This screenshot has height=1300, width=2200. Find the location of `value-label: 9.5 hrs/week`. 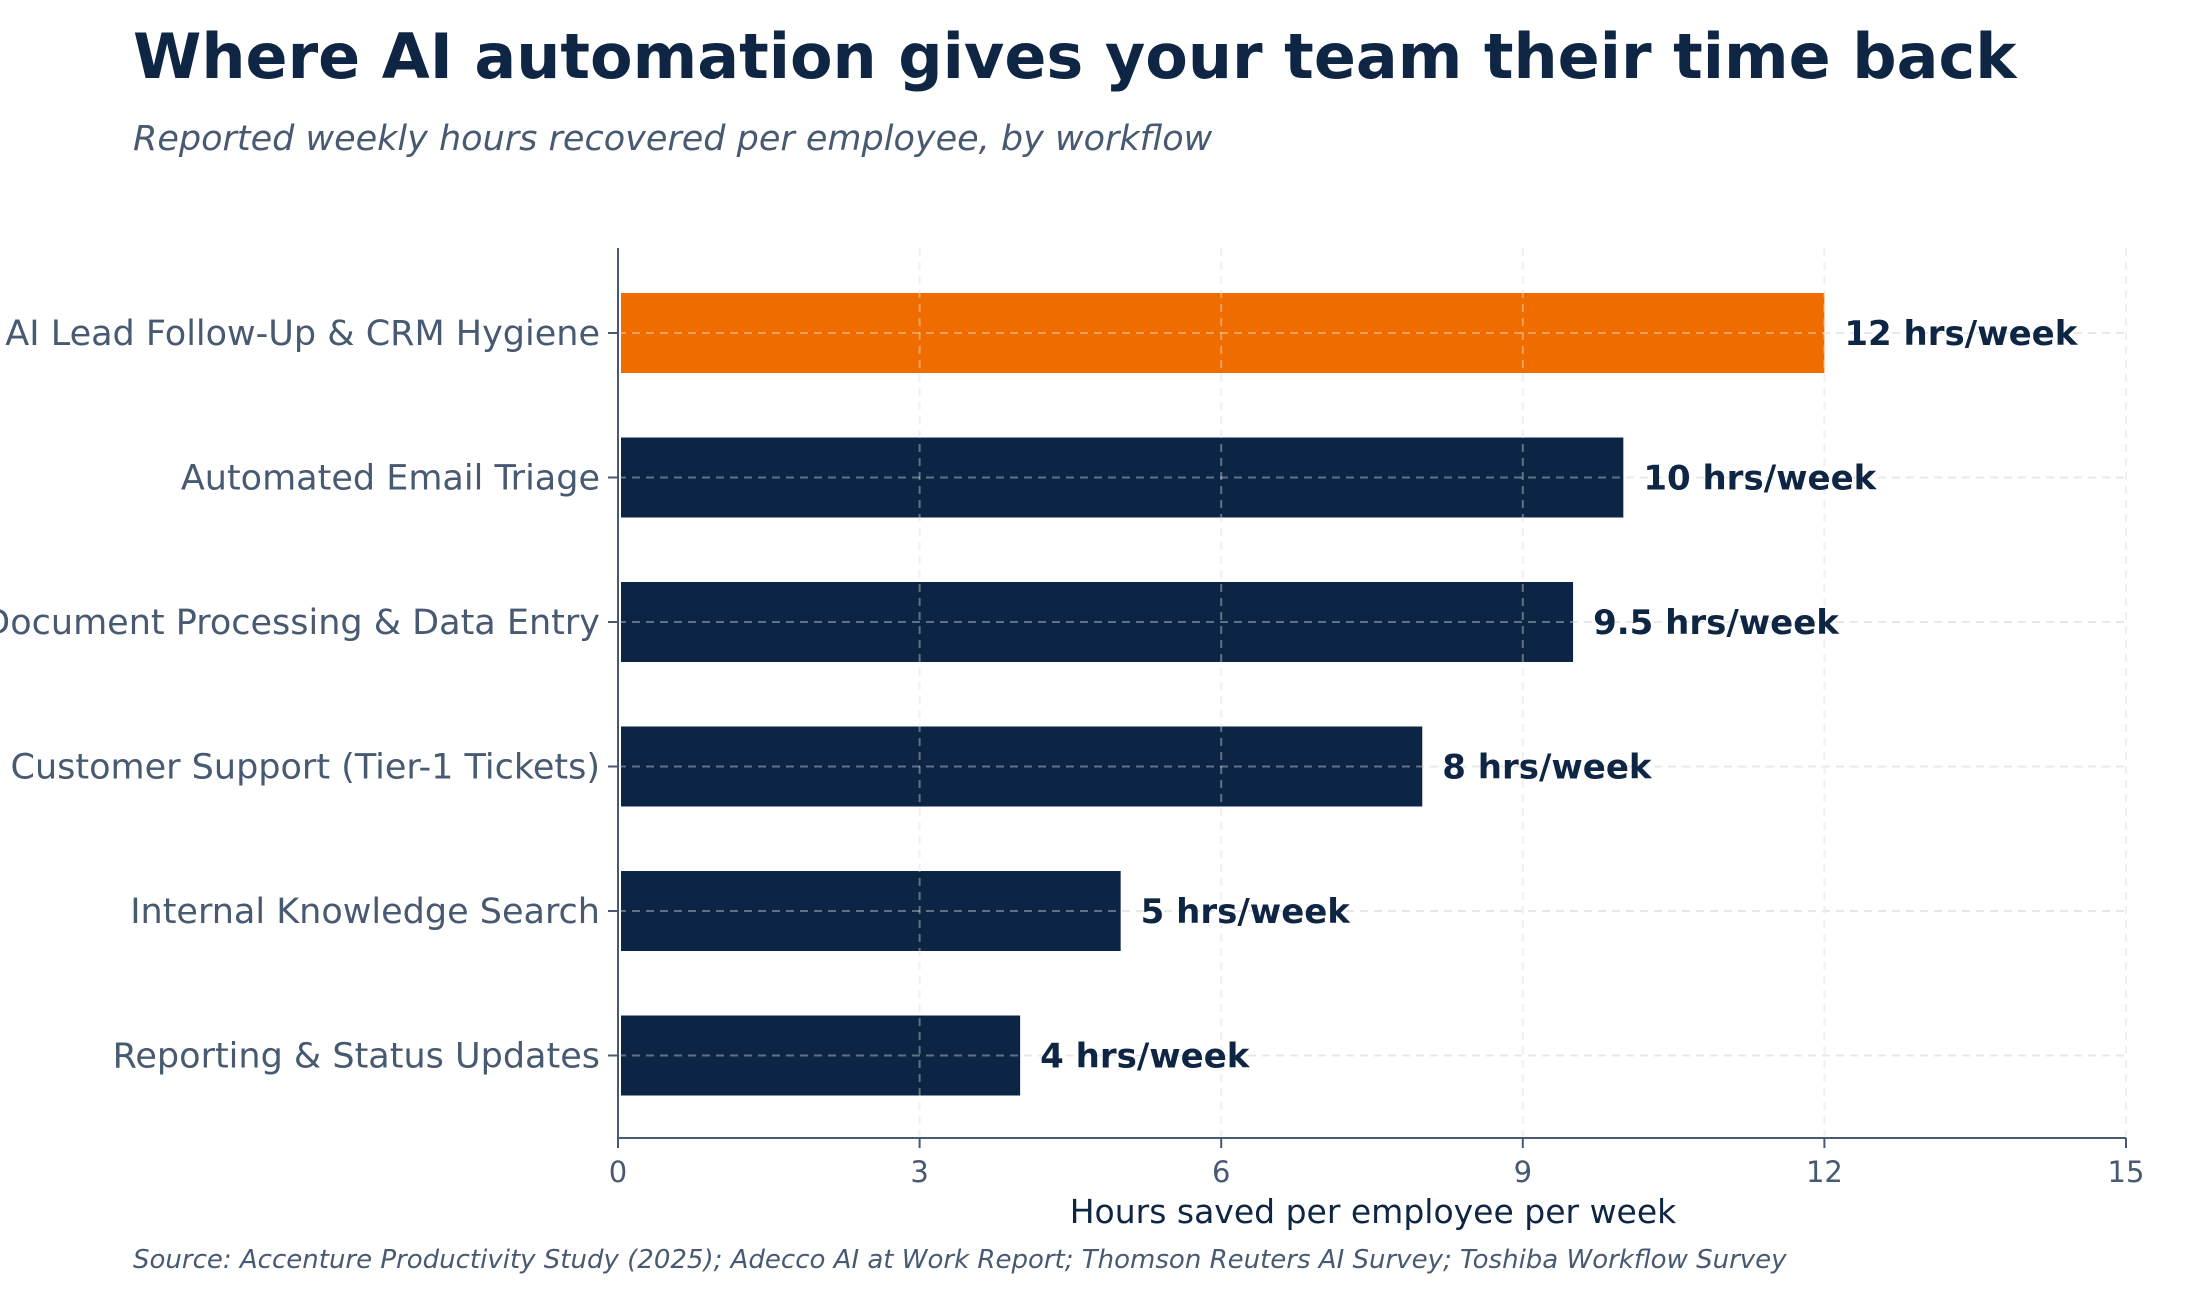

value-label: 9.5 hrs/week is located at coordinates (1716, 623).